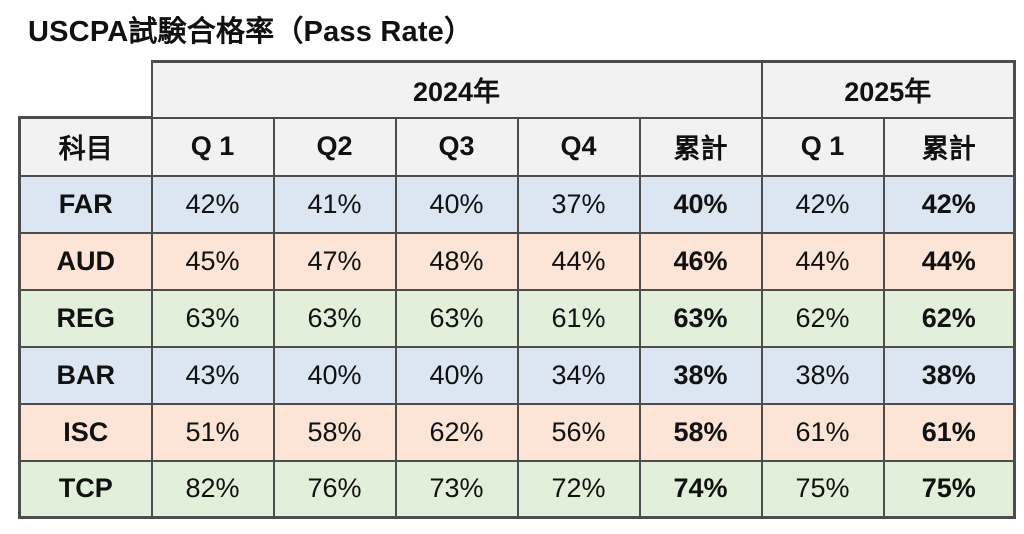  What do you see at coordinates (334, 204) in the screenshot?
I see `rate-cell: 41%` at bounding box center [334, 204].